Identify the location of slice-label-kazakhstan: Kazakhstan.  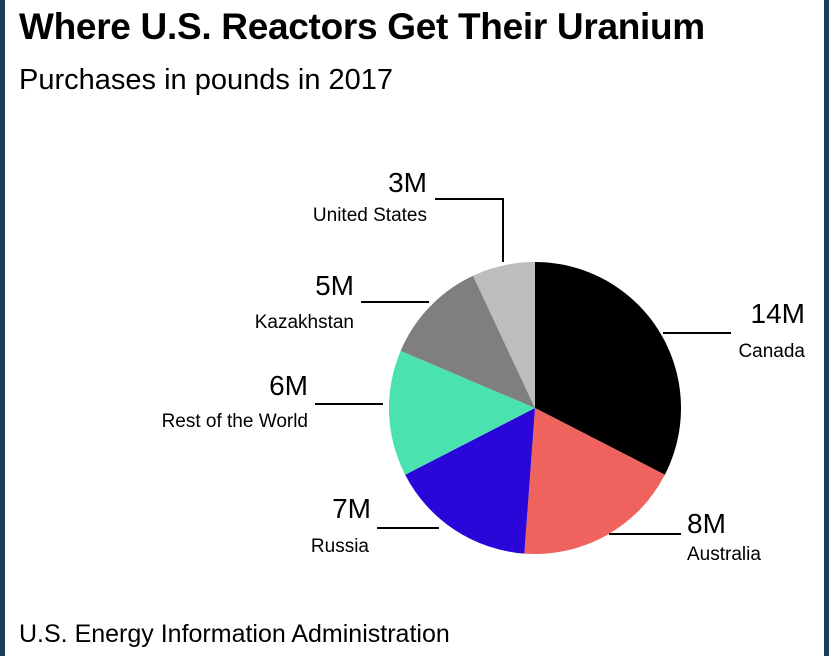
(304, 322).